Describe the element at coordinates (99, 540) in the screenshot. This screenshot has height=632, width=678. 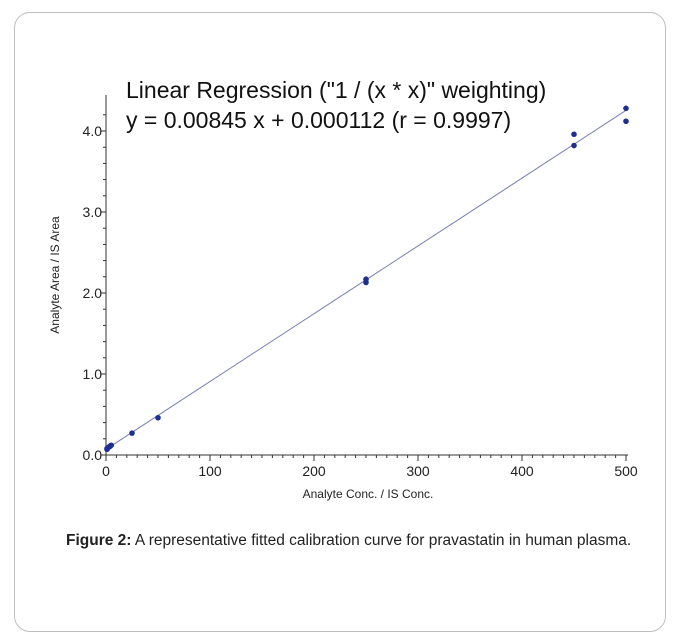
I see `caption-label: Figure 2:` at that location.